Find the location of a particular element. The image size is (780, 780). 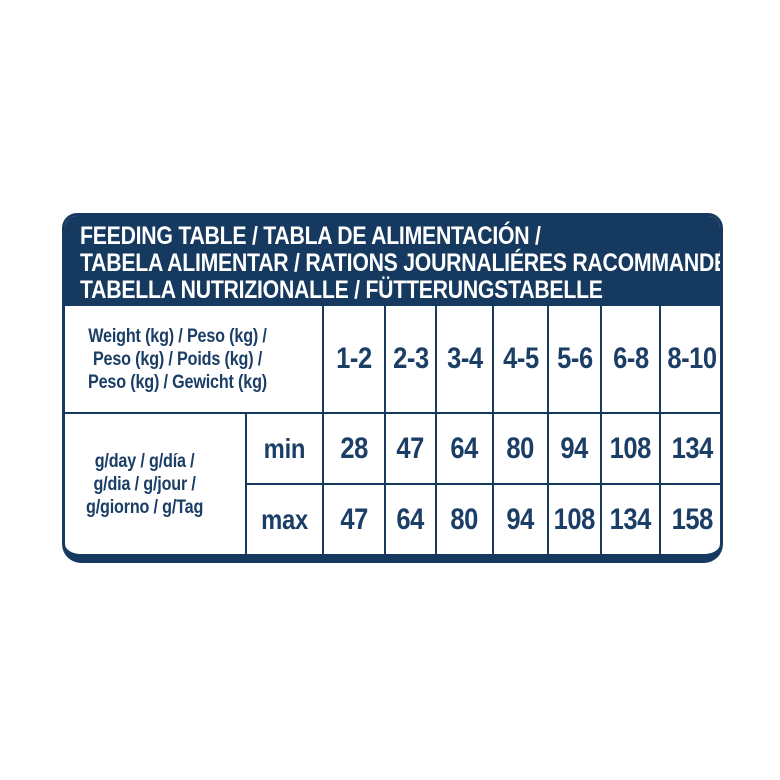

min-label: min is located at coordinates (284, 448).